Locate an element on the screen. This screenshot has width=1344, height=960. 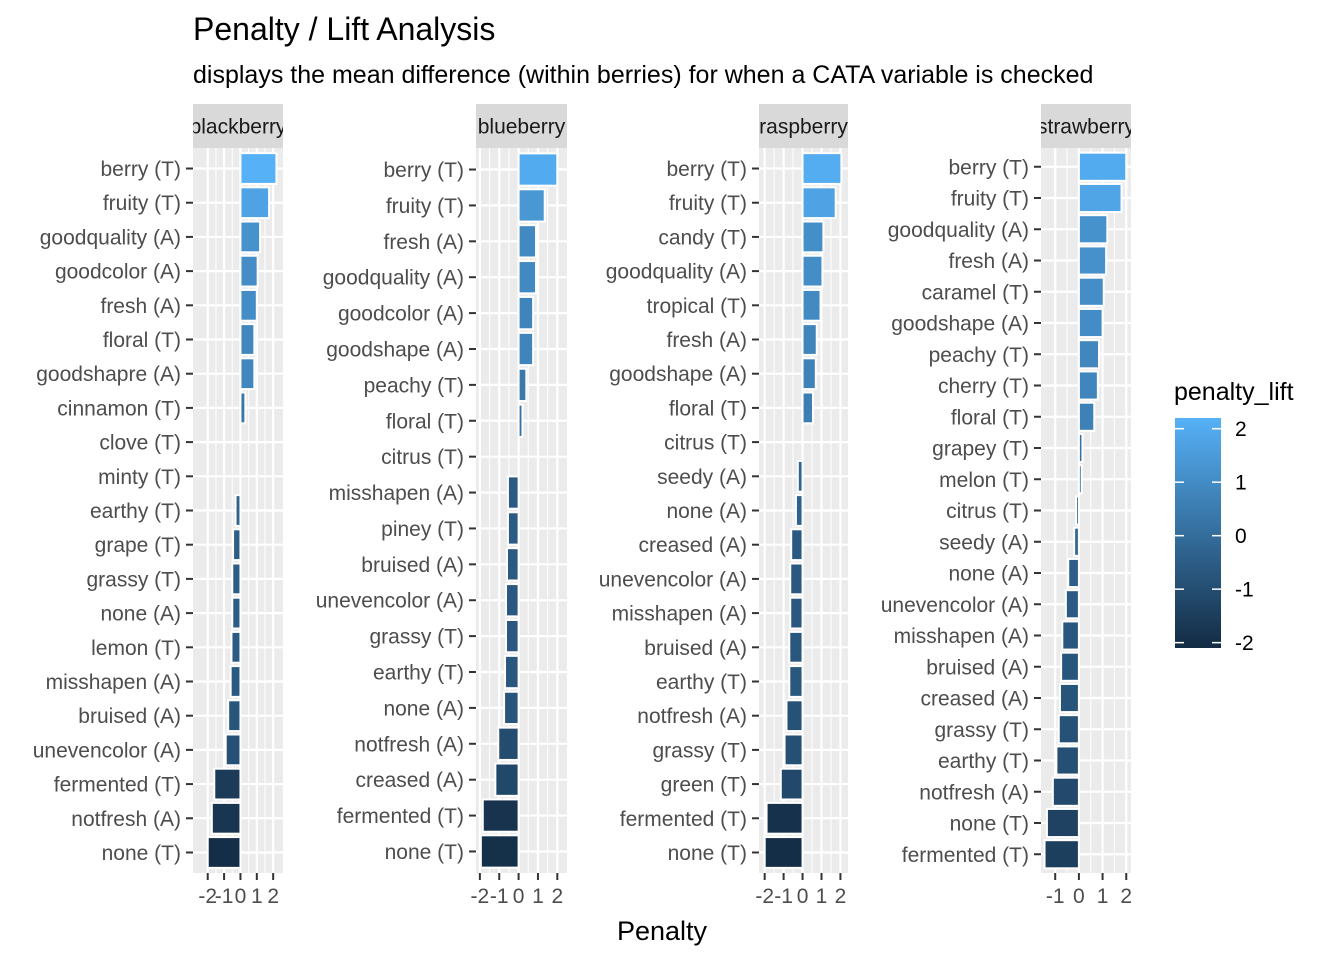
legend-label: -1 is located at coordinates (1244, 590).